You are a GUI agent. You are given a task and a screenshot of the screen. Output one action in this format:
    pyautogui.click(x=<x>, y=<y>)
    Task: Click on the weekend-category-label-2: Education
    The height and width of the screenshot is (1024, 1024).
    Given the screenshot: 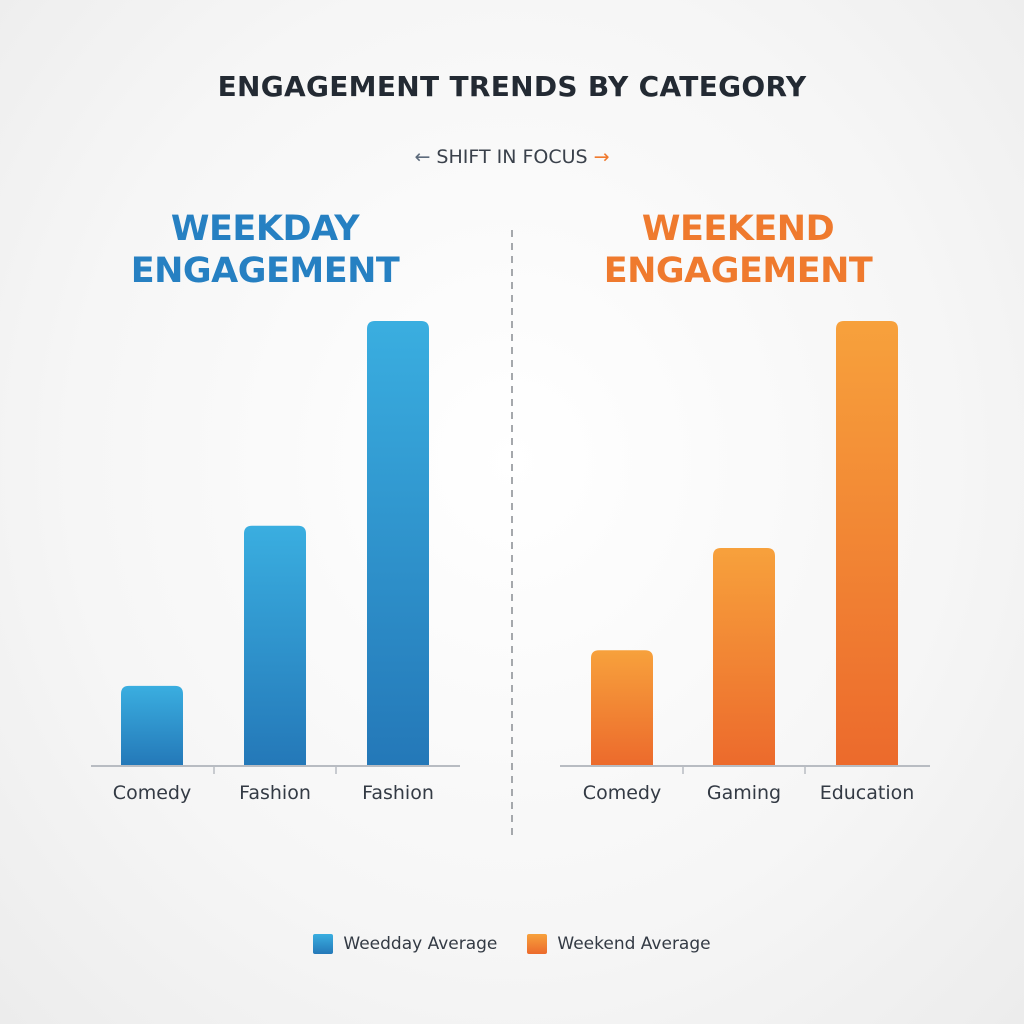 What is the action you would take?
    pyautogui.click(x=867, y=793)
    